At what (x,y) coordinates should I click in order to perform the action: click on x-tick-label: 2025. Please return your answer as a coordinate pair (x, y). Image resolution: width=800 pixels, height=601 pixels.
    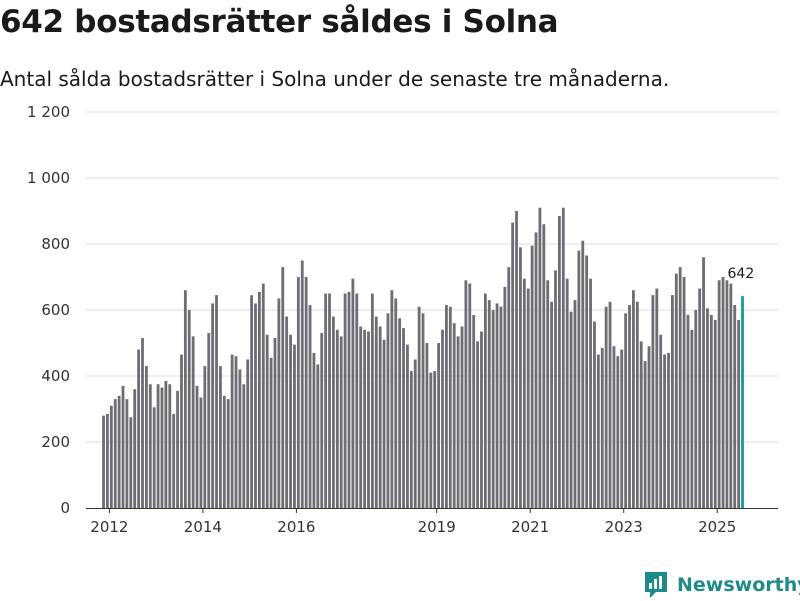
    Looking at the image, I should click on (717, 527).